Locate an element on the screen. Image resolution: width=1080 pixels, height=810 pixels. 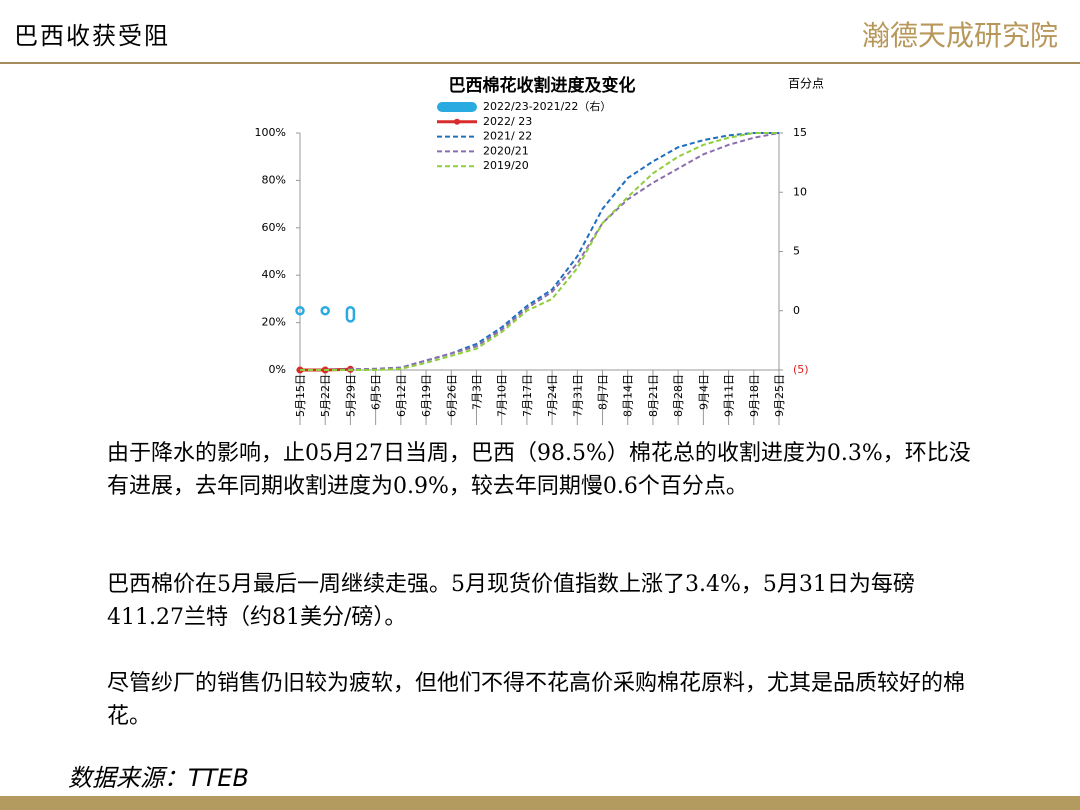
y-tick-label: 0% is located at coordinates (277, 369).